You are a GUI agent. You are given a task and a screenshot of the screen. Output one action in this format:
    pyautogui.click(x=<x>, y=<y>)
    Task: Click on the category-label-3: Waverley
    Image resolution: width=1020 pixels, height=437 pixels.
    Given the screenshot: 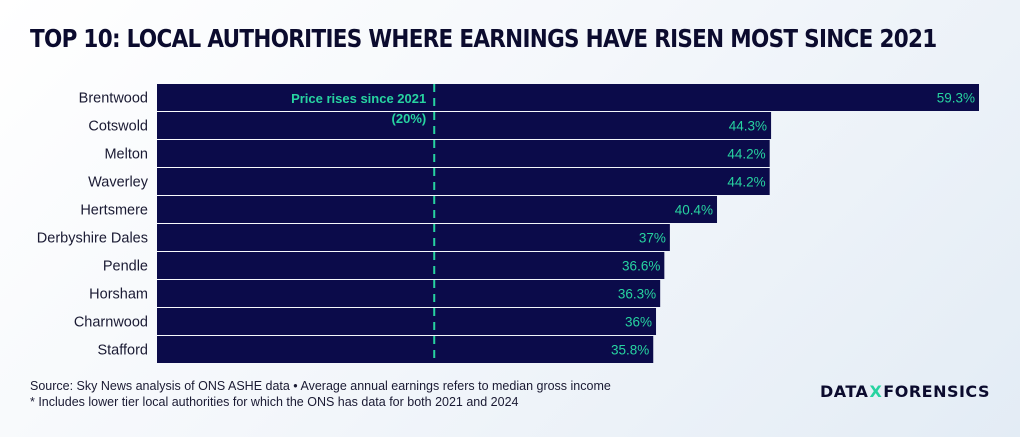 What is the action you would take?
    pyautogui.click(x=118, y=183)
    